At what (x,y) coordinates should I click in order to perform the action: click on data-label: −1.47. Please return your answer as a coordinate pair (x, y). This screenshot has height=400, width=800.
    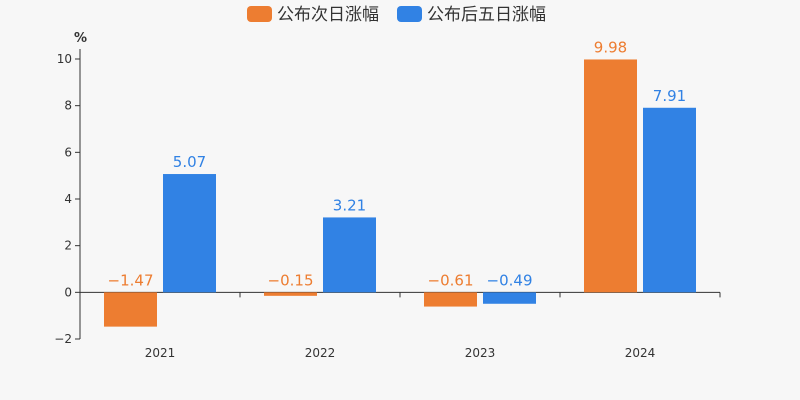
    Looking at the image, I should click on (131, 280).